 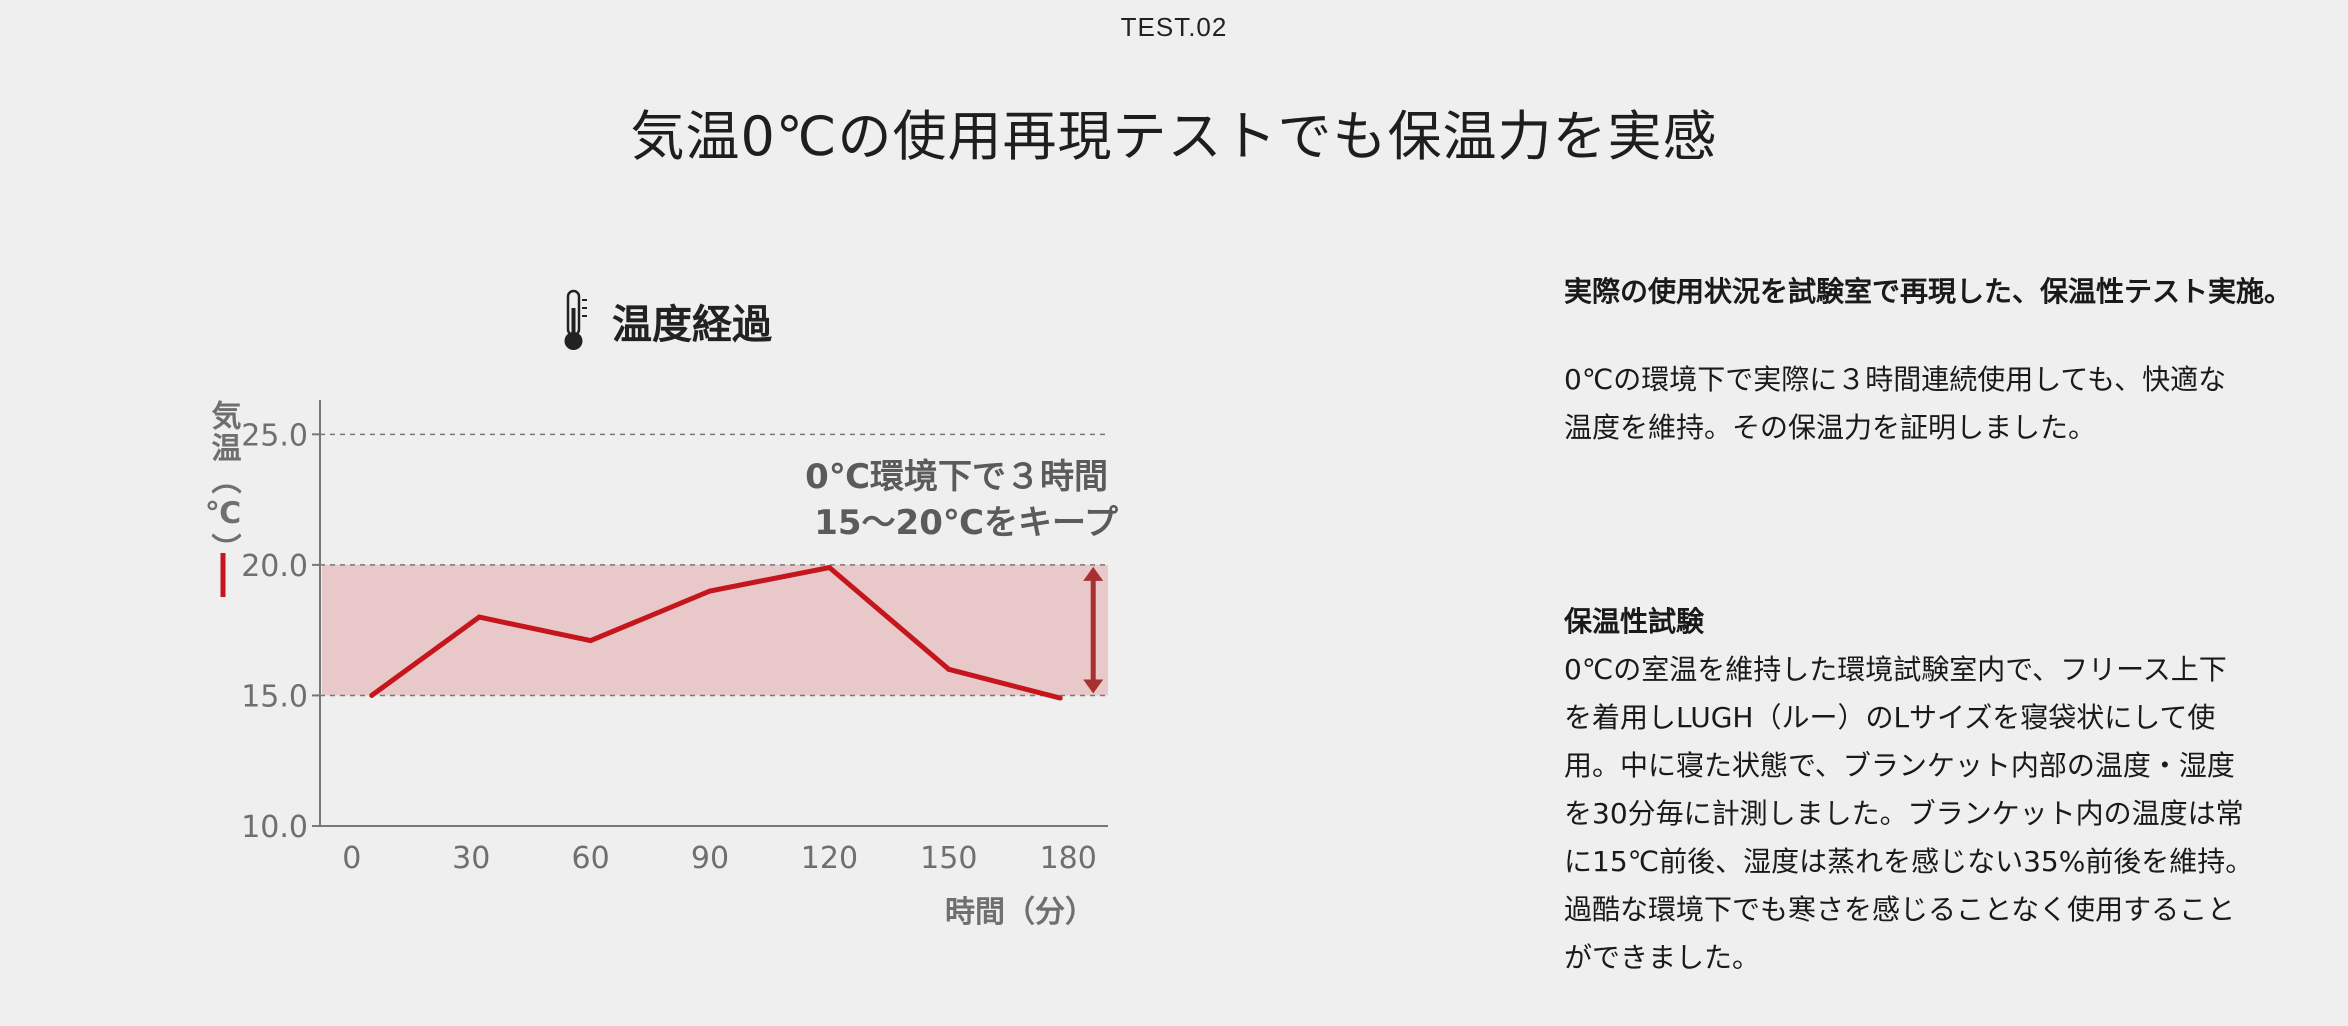 What do you see at coordinates (351, 858) in the screenshot?
I see `x-tick-label: 0` at bounding box center [351, 858].